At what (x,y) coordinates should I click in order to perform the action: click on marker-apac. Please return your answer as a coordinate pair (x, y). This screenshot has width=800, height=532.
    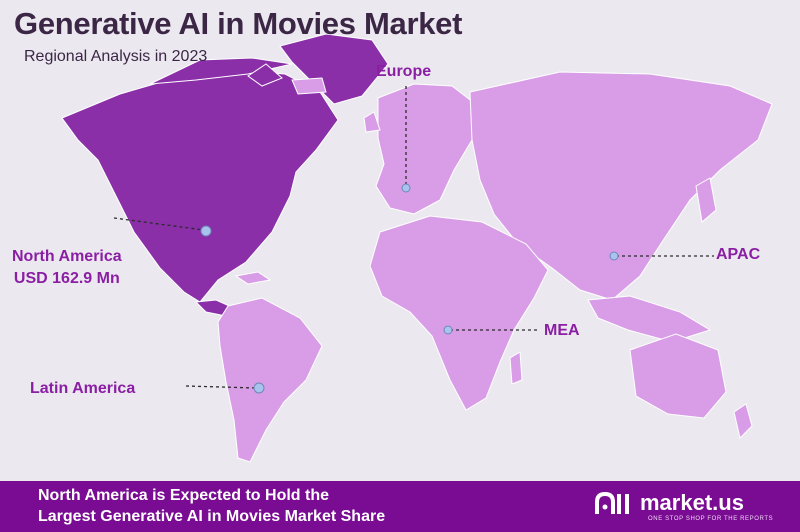
    Looking at the image, I should click on (614, 256).